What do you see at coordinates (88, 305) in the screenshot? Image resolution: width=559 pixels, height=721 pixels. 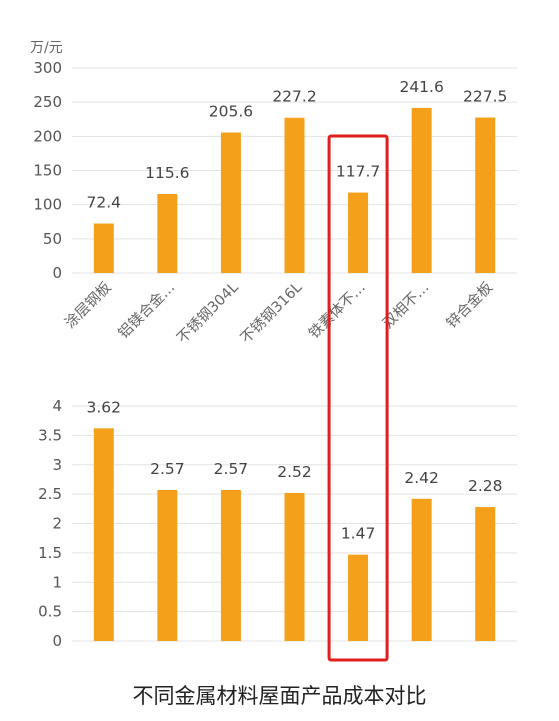 I see `top-x-category-label: 涂层钢板` at bounding box center [88, 305].